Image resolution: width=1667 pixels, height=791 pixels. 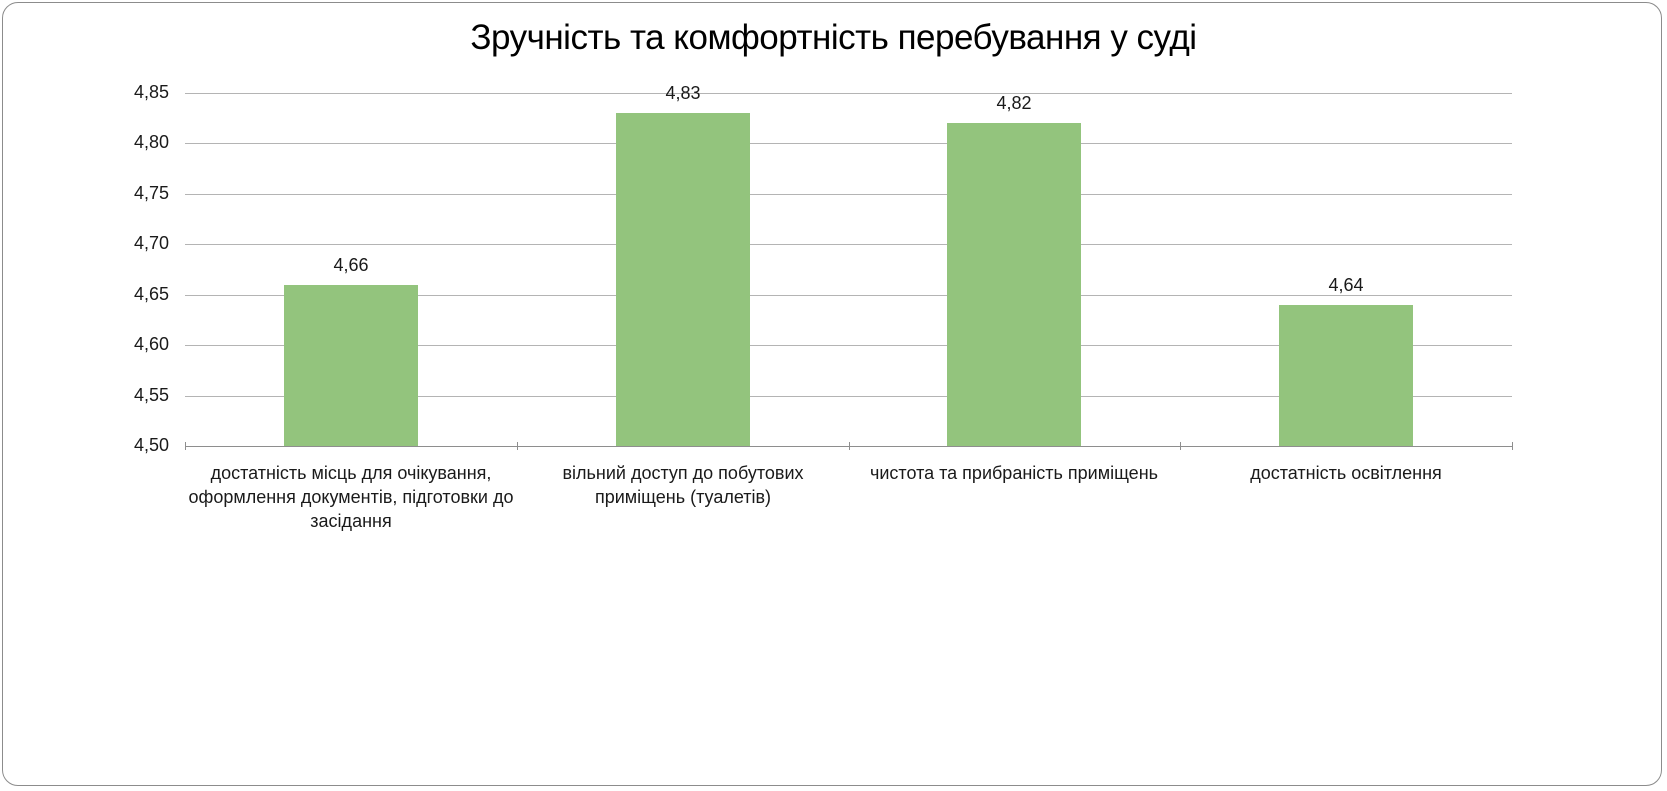 I want to click on y-tick-label: 4,50, so click(x=151, y=445).